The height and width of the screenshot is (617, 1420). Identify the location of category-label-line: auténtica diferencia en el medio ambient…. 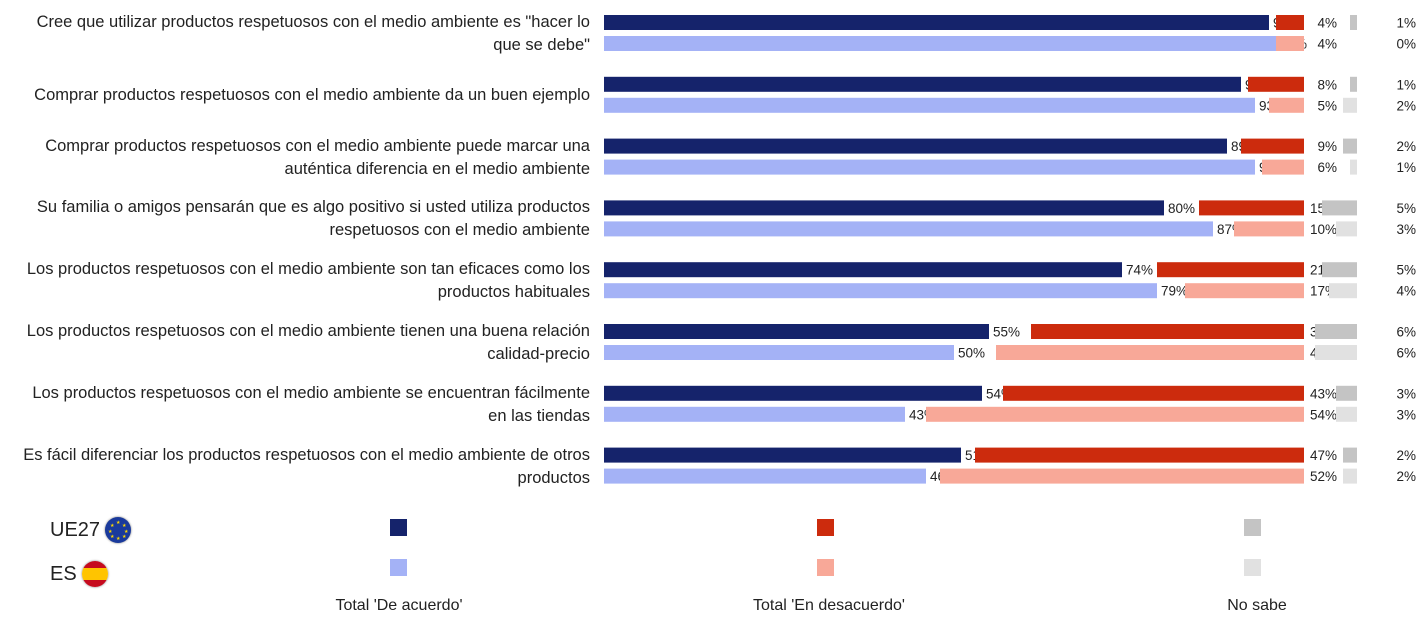
(437, 168).